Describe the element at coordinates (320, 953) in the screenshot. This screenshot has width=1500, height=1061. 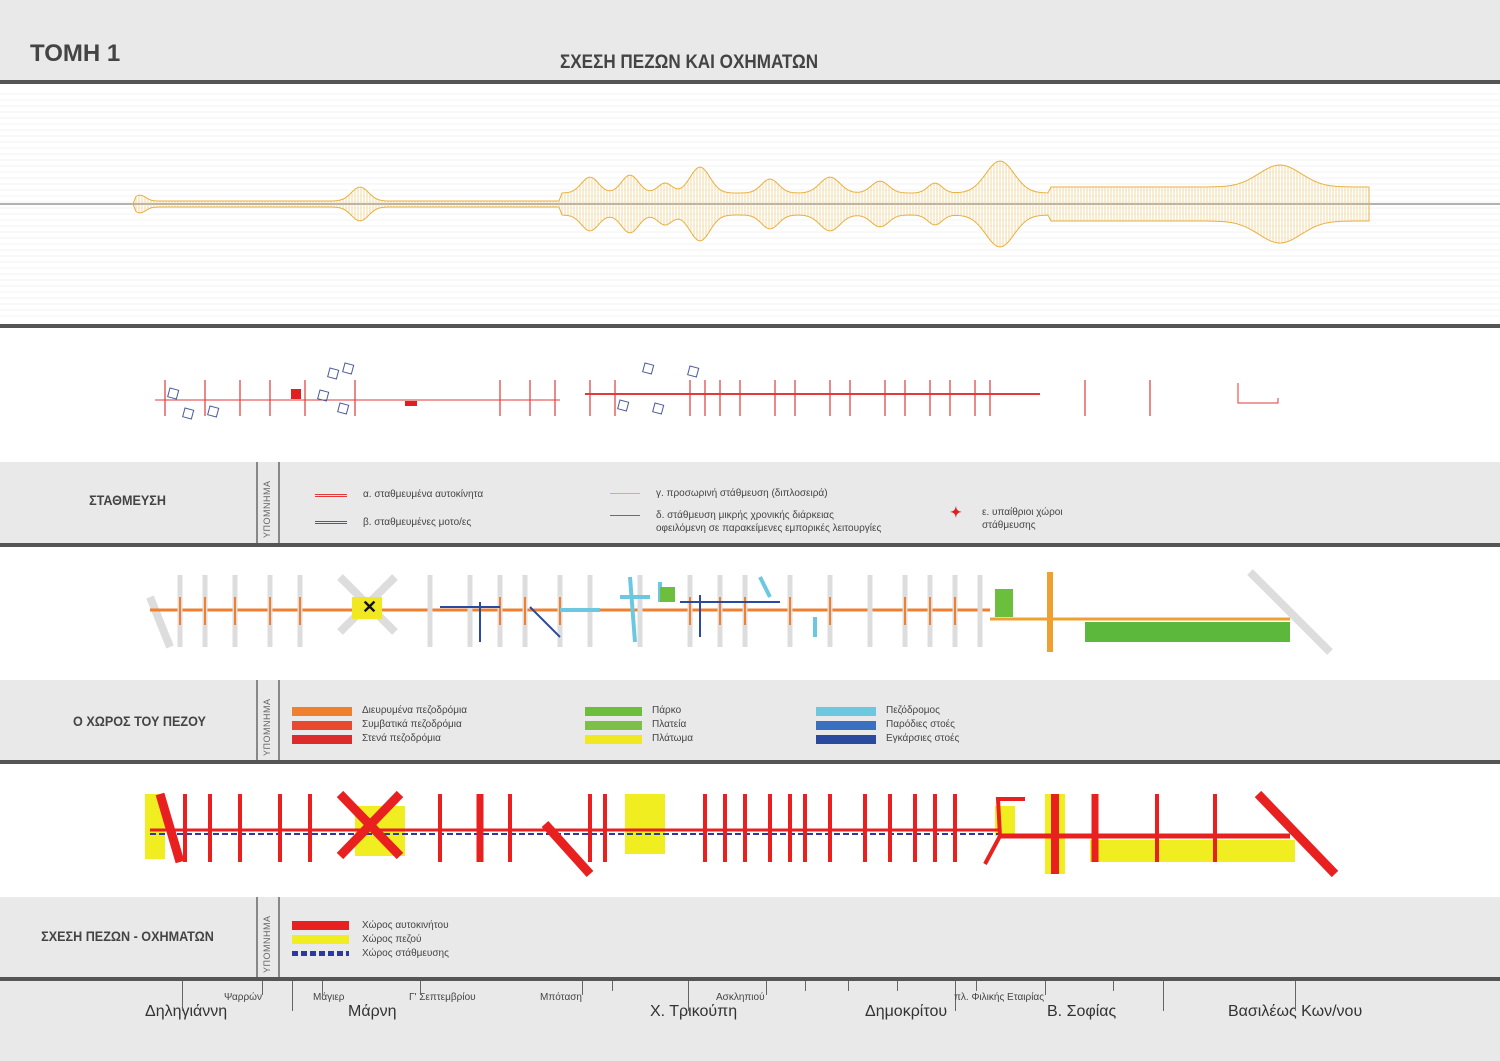
I see `legend-swatch-parking-space` at that location.